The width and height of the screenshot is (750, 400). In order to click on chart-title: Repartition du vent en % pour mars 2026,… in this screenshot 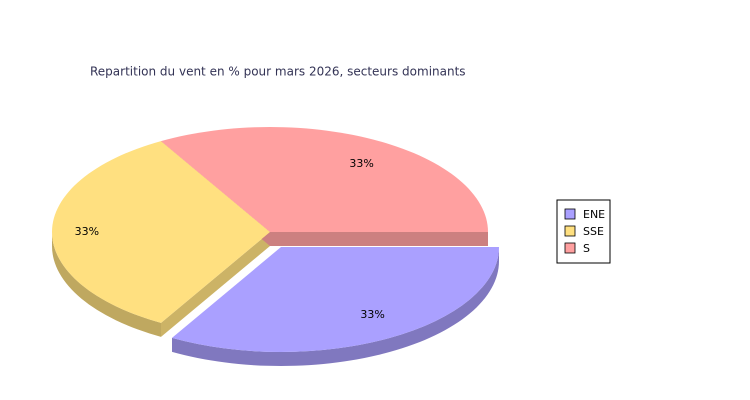, I will do `click(278, 72)`.